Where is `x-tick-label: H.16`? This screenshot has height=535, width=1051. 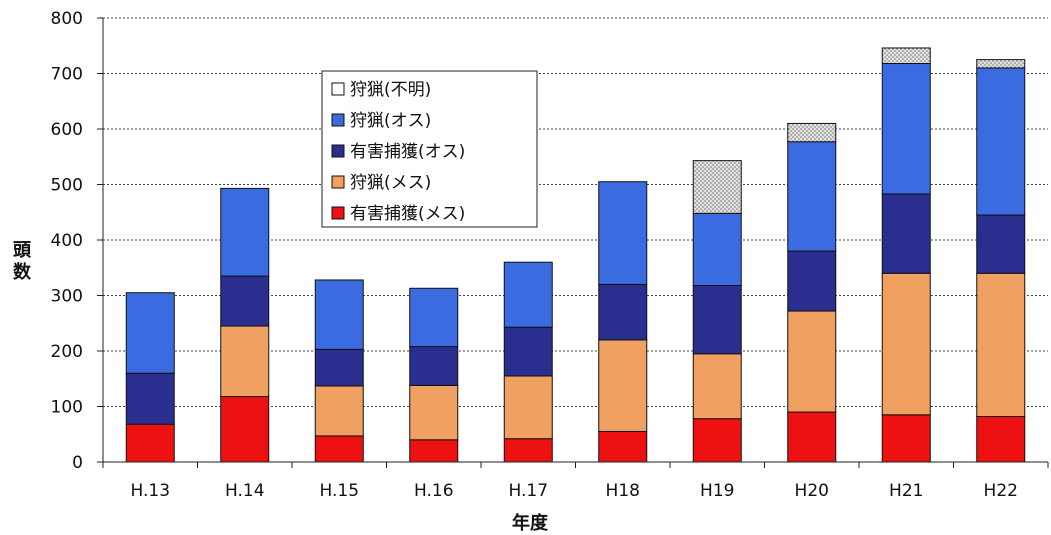 x-tick-label: H.16 is located at coordinates (434, 491).